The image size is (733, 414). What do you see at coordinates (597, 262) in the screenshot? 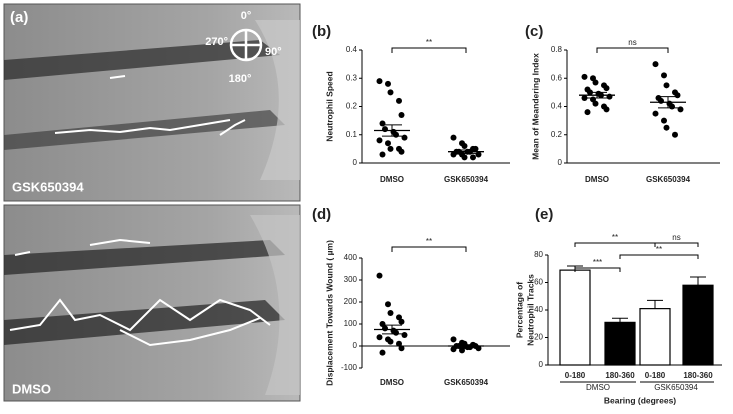
I see `significance-label: ***` at bounding box center [597, 262].